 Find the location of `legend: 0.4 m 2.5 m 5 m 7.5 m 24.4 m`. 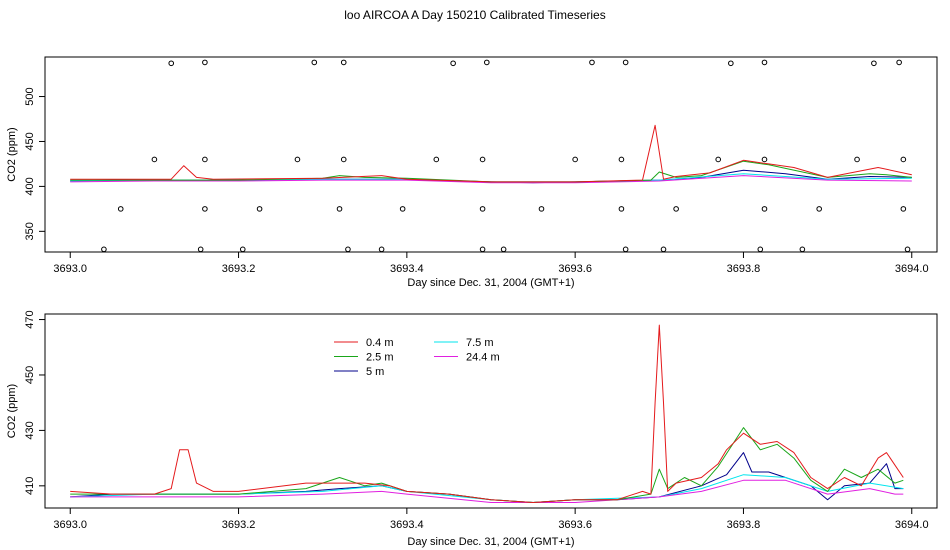

legend: 0.4 m 2.5 m 5 m 7.5 m 24.4 m is located at coordinates (417, 357).